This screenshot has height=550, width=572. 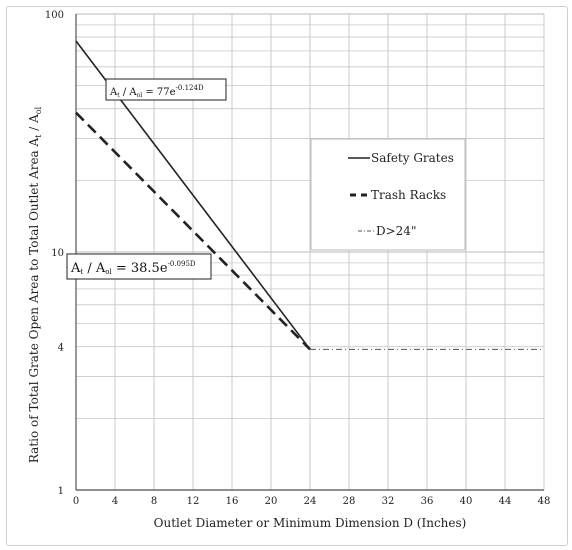 I want to click on y-tick-labels: 1 4 10 100, so click(x=54, y=253).